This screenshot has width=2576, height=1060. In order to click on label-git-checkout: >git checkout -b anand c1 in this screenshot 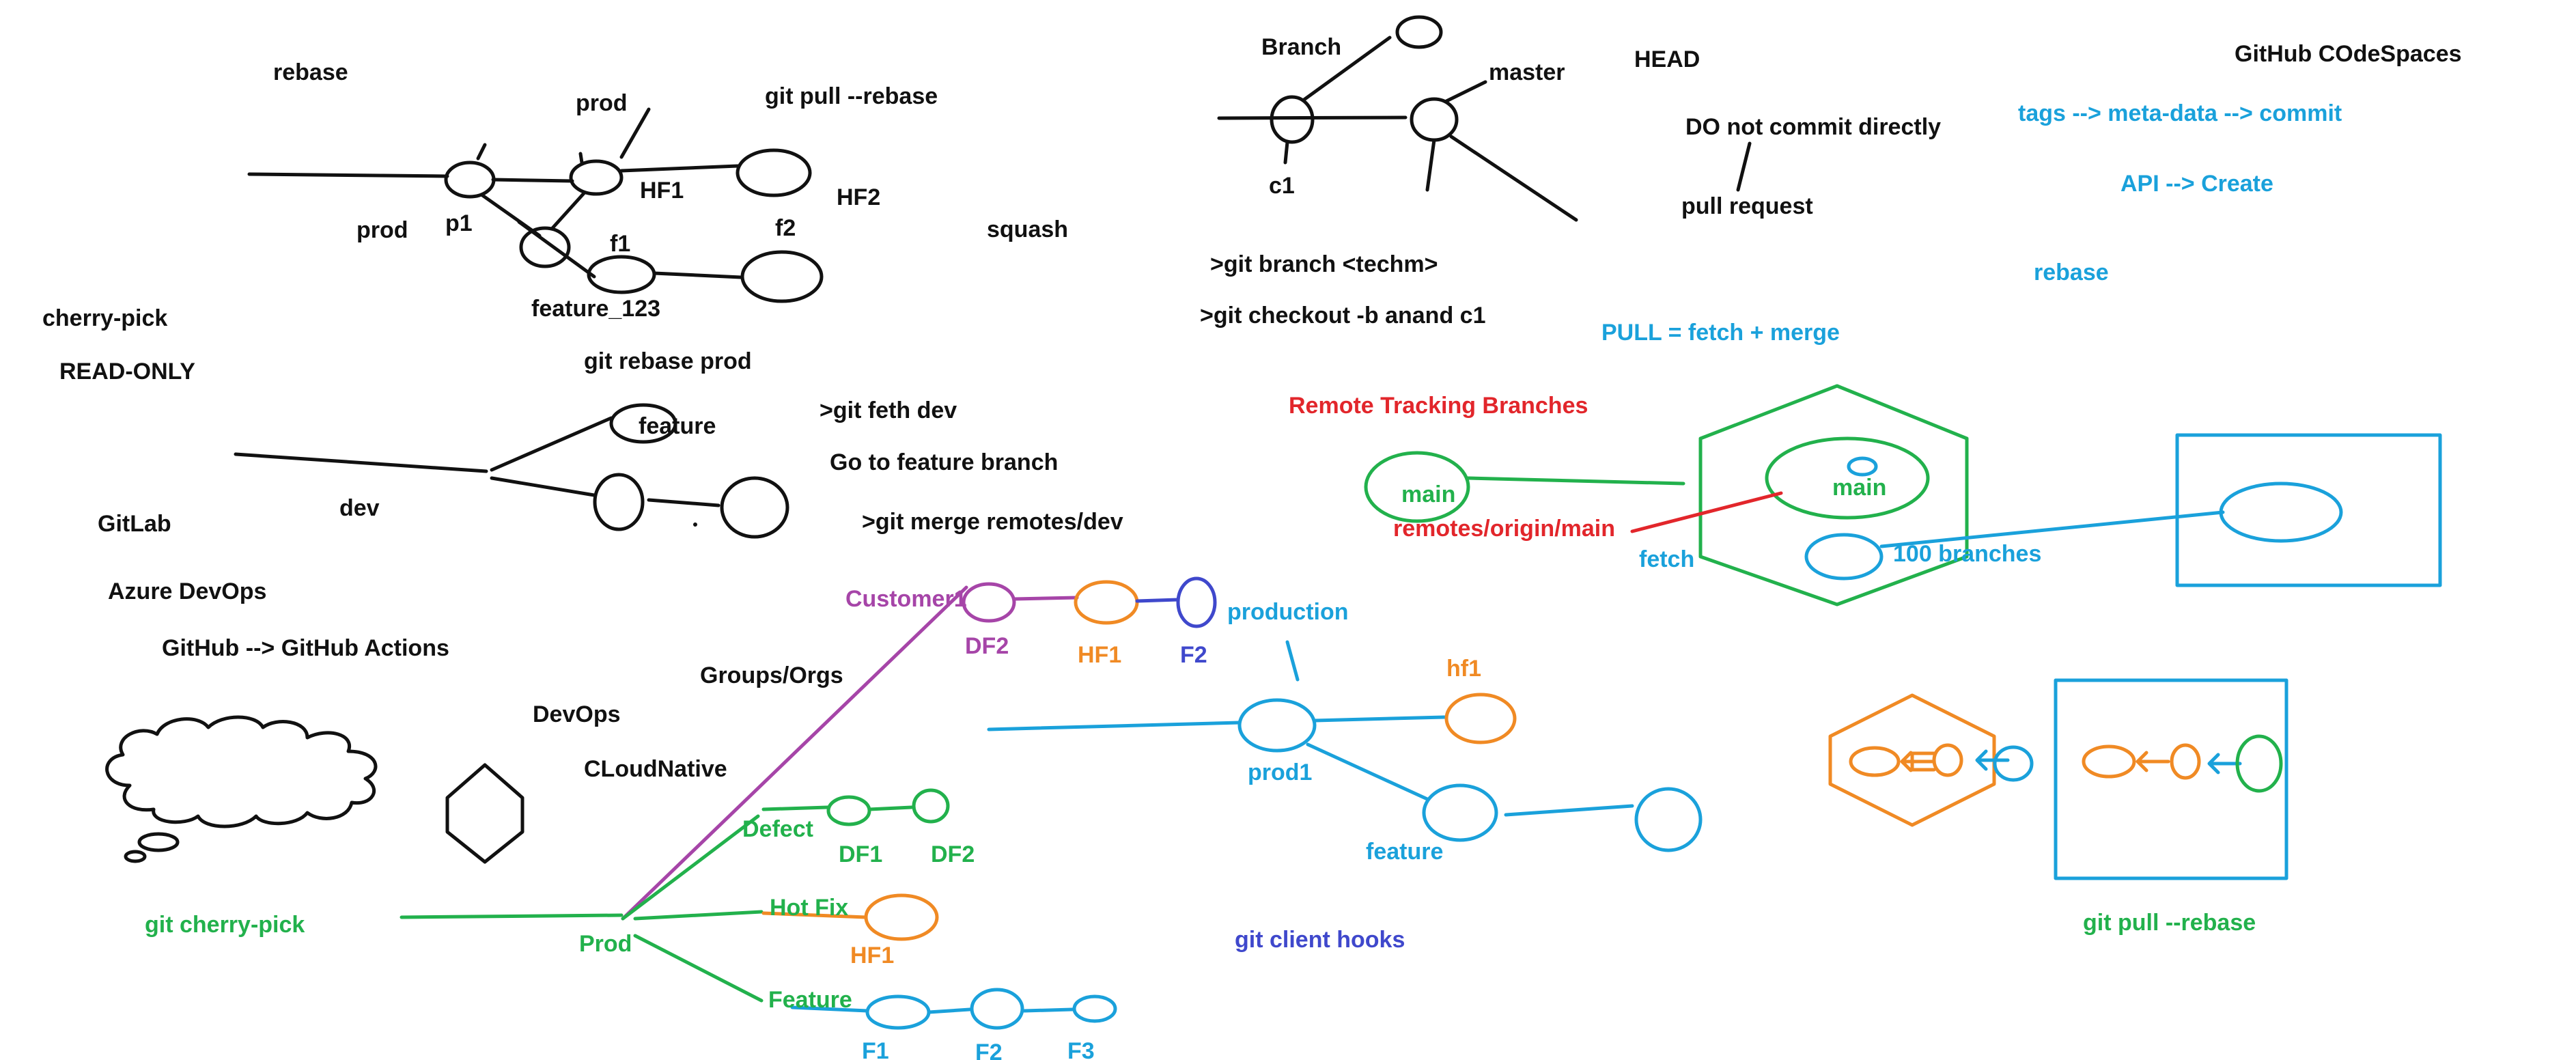, I will do `click(1342, 316)`.